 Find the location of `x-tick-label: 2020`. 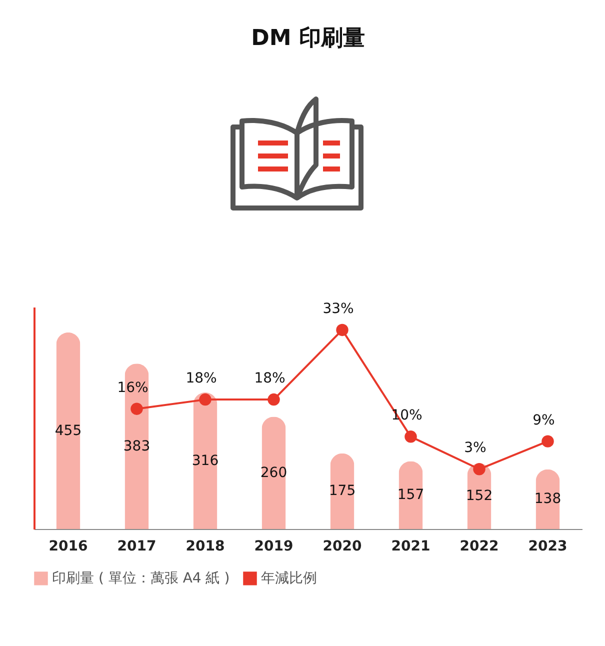

x-tick-label: 2020 is located at coordinates (342, 546).